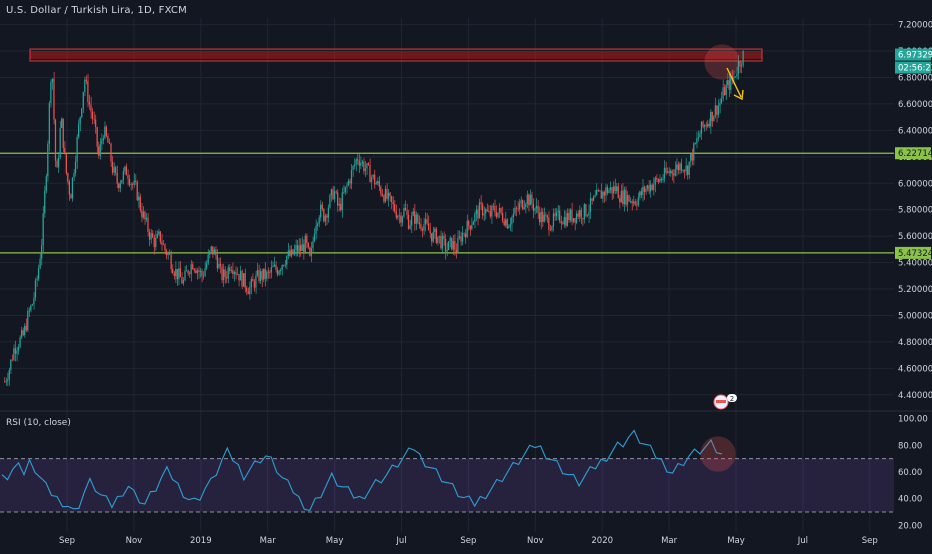 Image resolution: width=932 pixels, height=554 pixels. What do you see at coordinates (447, 485) in the screenshot?
I see `rsi-band` at bounding box center [447, 485].